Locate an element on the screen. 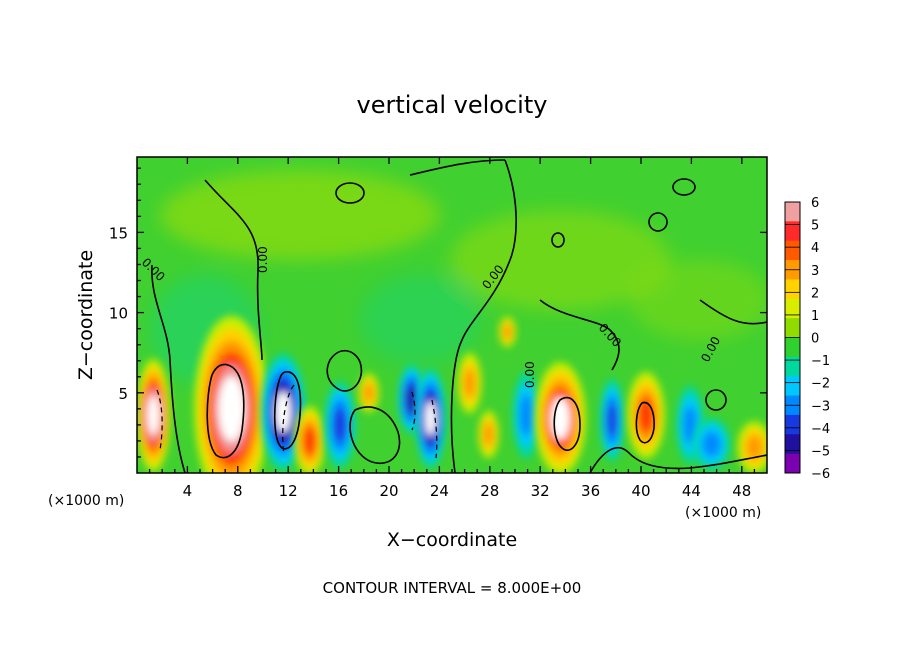 Image resolution: width=904 pixels, height=654 pixels. contour-interval-note: CONTOUR INTERVAL = 8.000E+00 is located at coordinates (452, 588).